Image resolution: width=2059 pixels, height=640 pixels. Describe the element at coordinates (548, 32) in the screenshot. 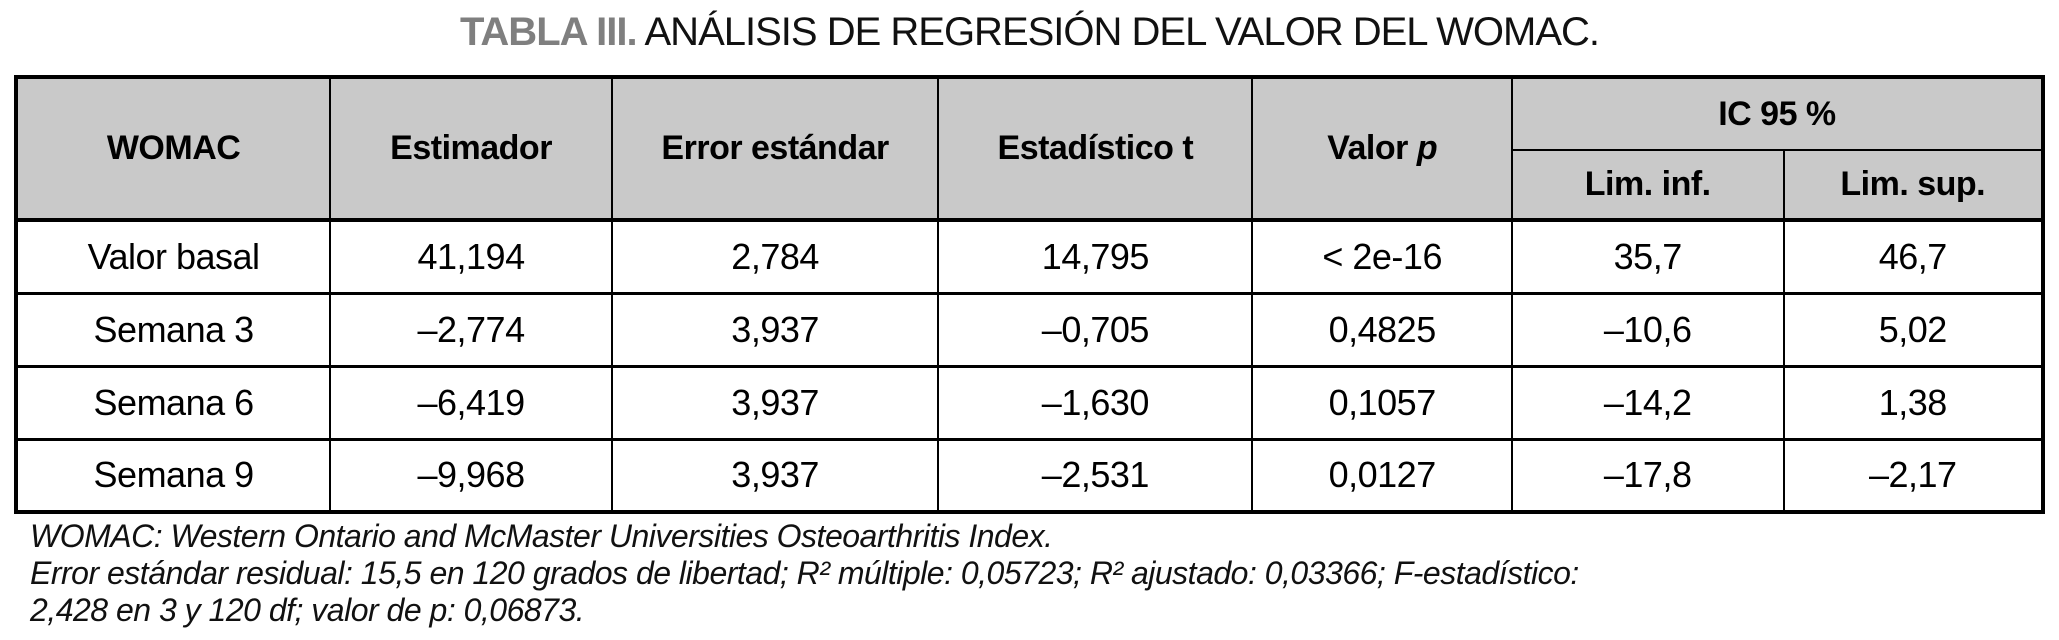

I see `table-number-label: TABLA III.` at that location.